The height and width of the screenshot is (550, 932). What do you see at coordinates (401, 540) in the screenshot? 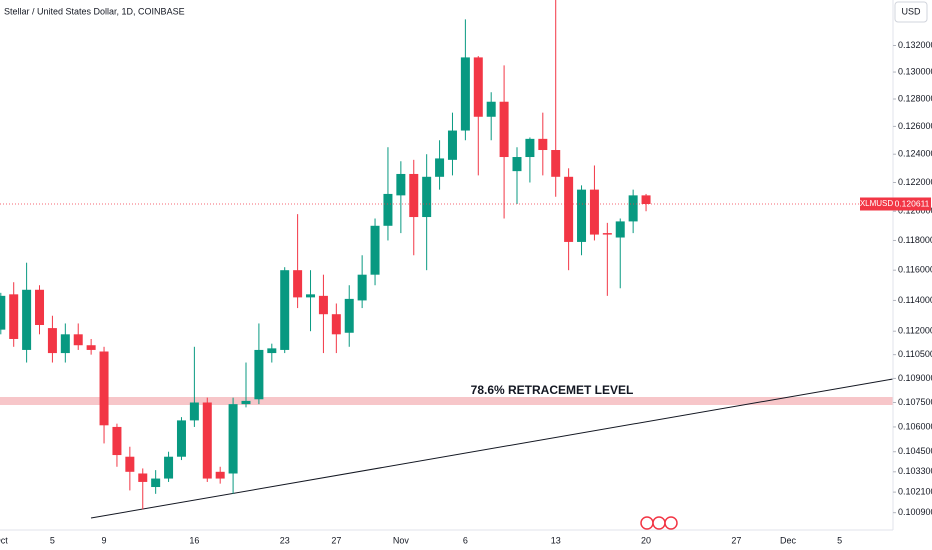
I see `x-tick-label: Nov` at bounding box center [401, 540].